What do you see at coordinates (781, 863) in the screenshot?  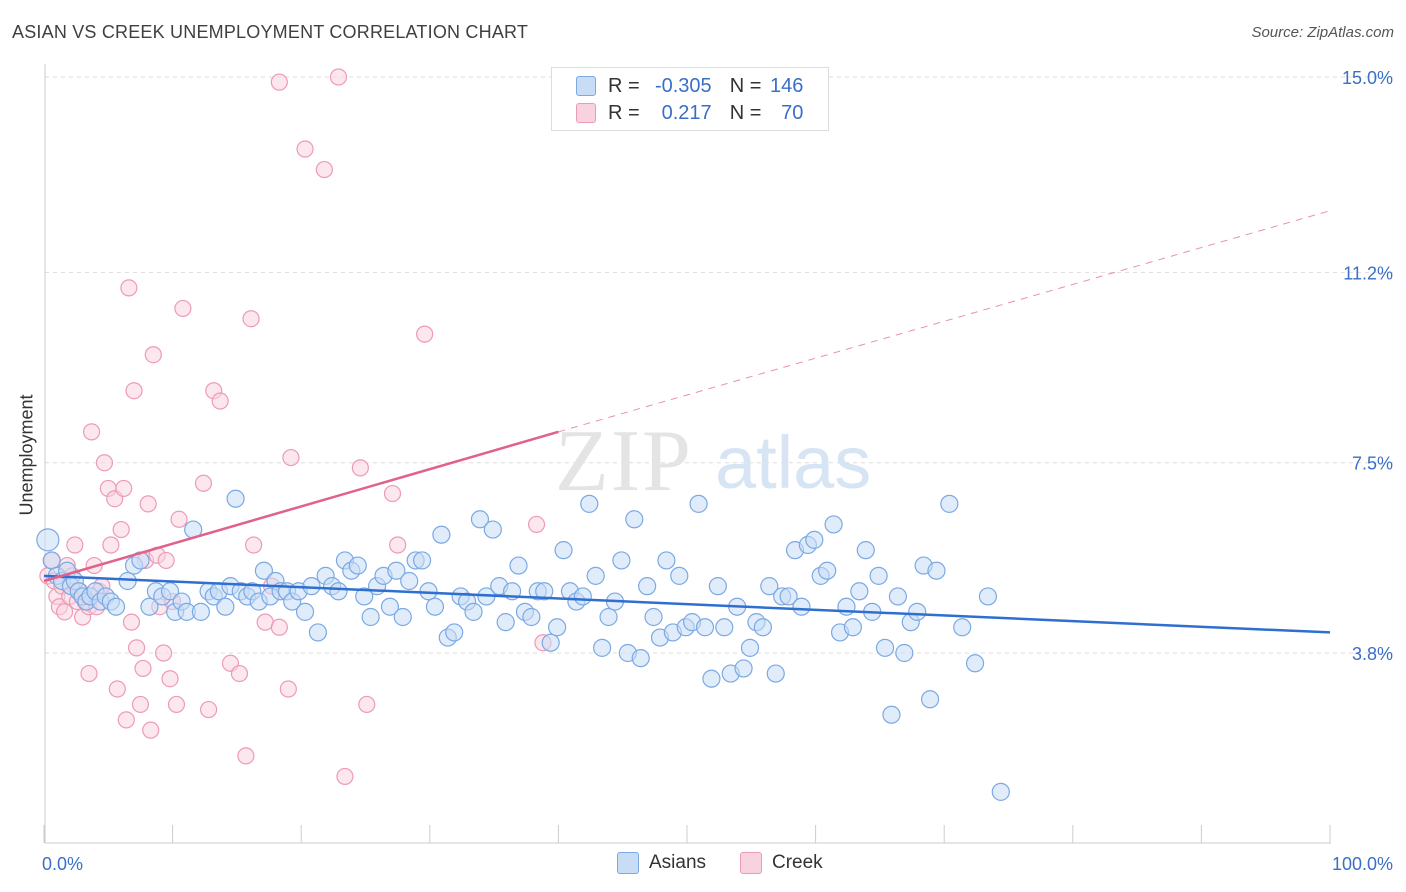 I see `legend-item-creek: Creek` at bounding box center [781, 863].